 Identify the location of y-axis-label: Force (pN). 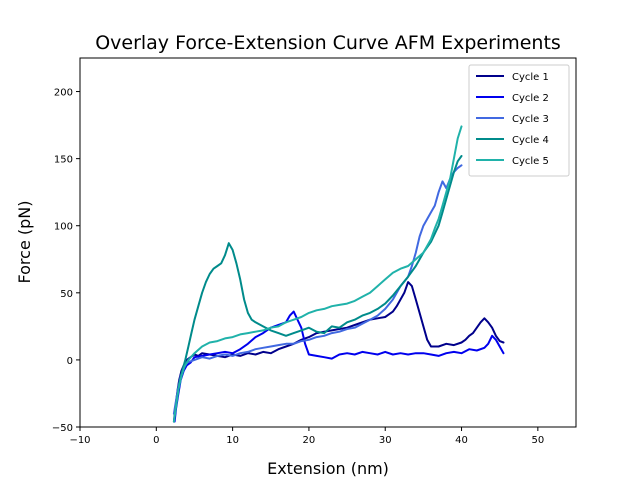
(24, 242).